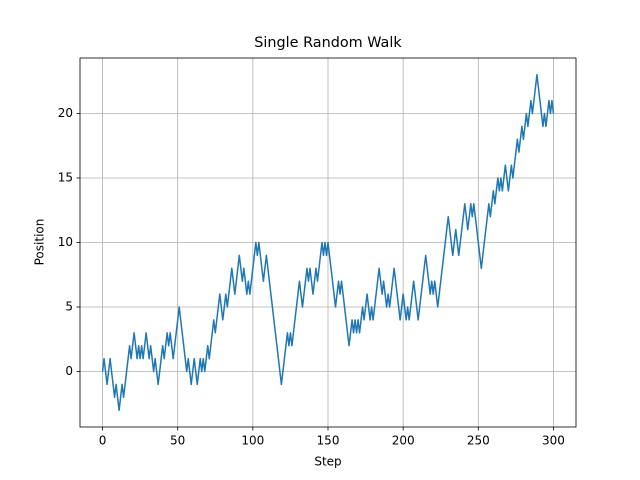 The height and width of the screenshot is (480, 640). I want to click on chart-title: Single Random Walk, so click(328, 43).